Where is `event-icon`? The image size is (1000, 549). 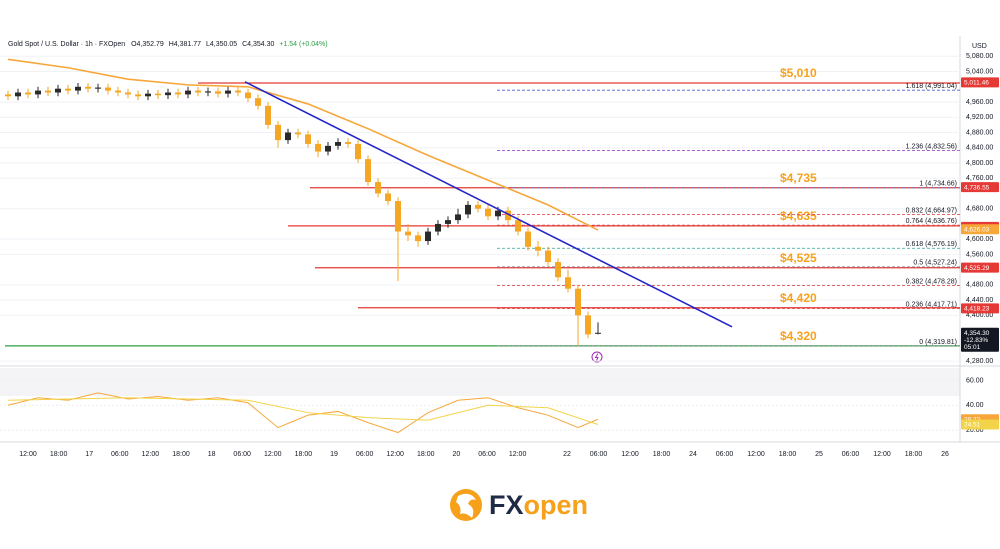 event-icon is located at coordinates (597, 357).